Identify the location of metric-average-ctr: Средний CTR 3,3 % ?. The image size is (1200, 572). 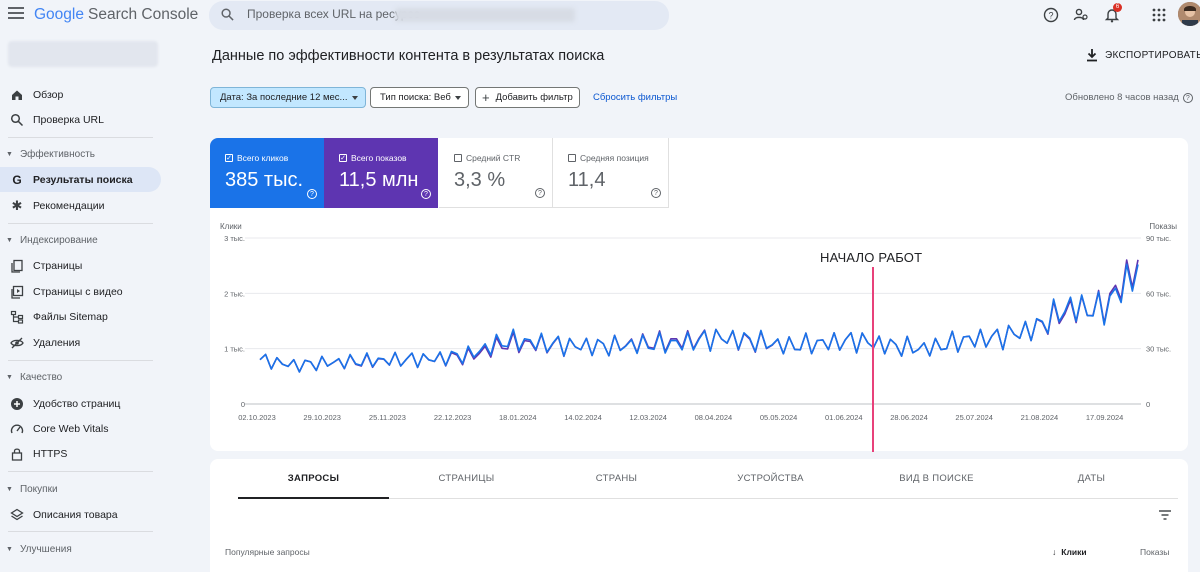
(496, 173).